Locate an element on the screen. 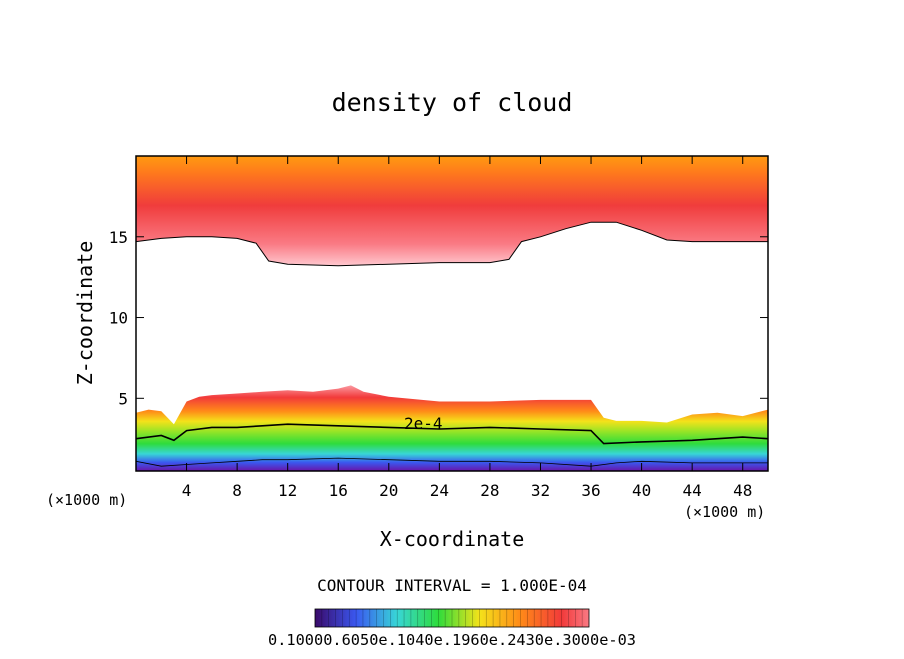 Image resolution: width=904 pixels, height=659 pixels. colorbar-labels: 0.10000.6050e.1040e.1960e.2430e.3000e-03 is located at coordinates (452, 640).